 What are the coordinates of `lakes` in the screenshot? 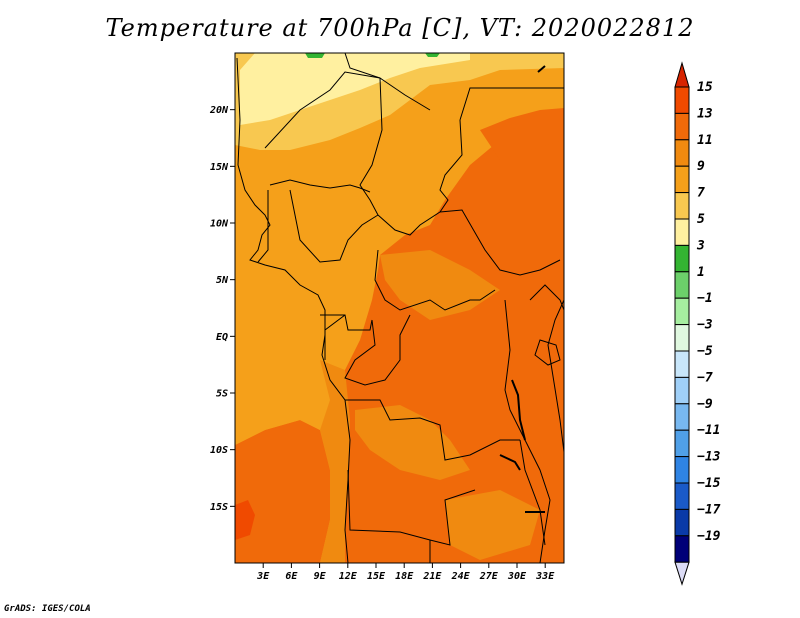 It's located at (522, 289).